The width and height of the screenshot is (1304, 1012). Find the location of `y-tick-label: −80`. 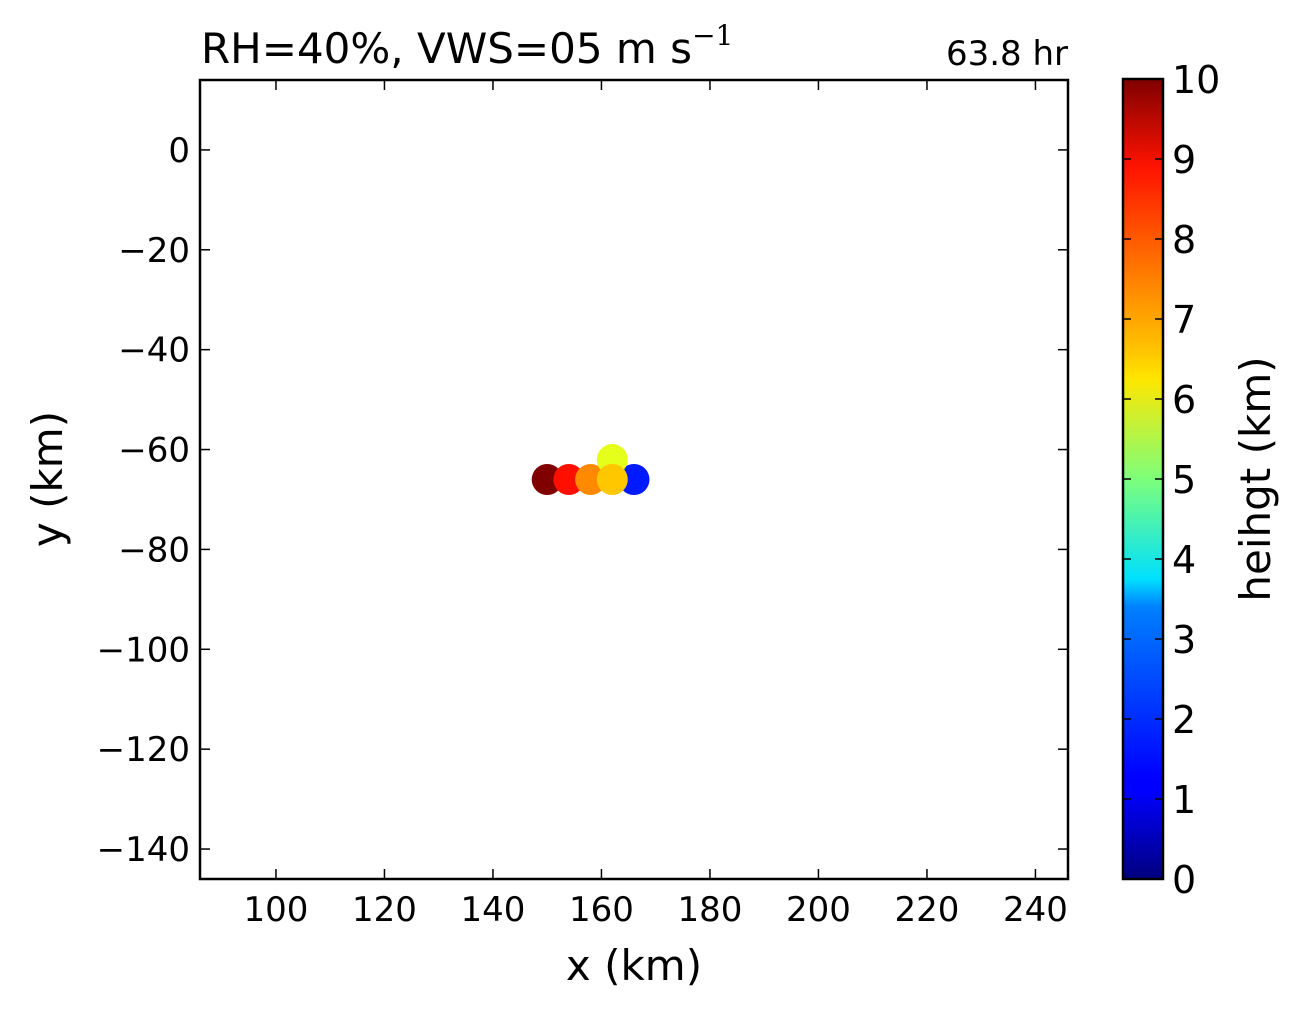

y-tick-label: −80 is located at coordinates (154, 550).